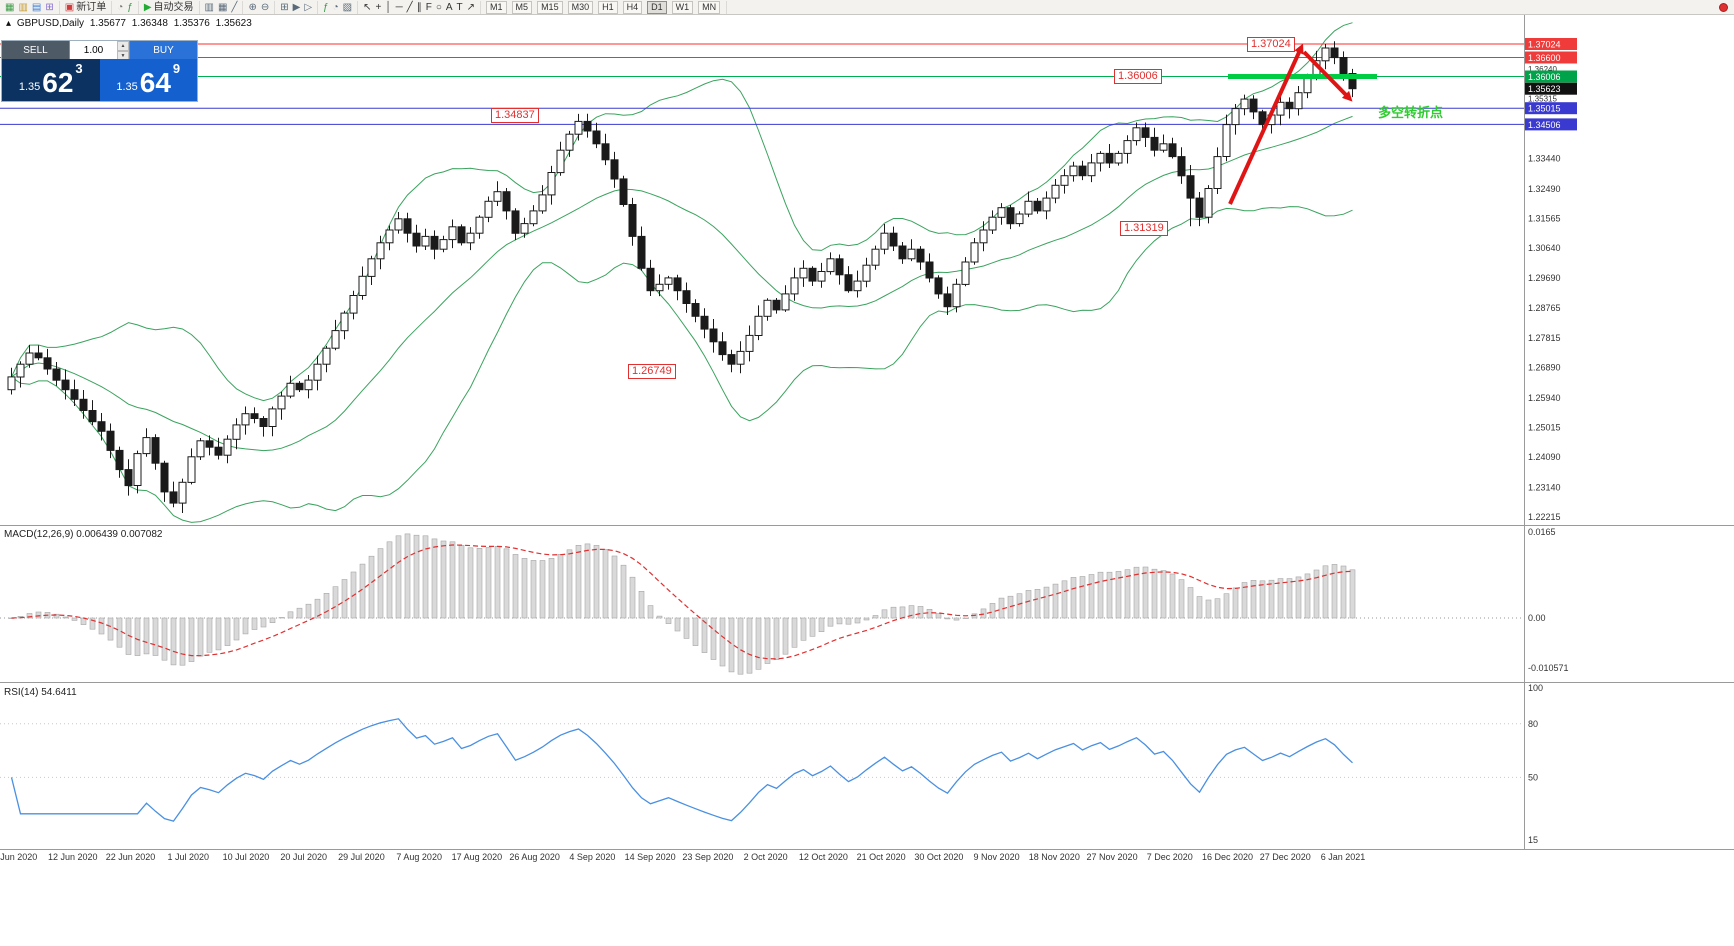 The width and height of the screenshot is (1734, 946). What do you see at coordinates (378, 7) in the screenshot?
I see `crosshair-icon: +` at bounding box center [378, 7].